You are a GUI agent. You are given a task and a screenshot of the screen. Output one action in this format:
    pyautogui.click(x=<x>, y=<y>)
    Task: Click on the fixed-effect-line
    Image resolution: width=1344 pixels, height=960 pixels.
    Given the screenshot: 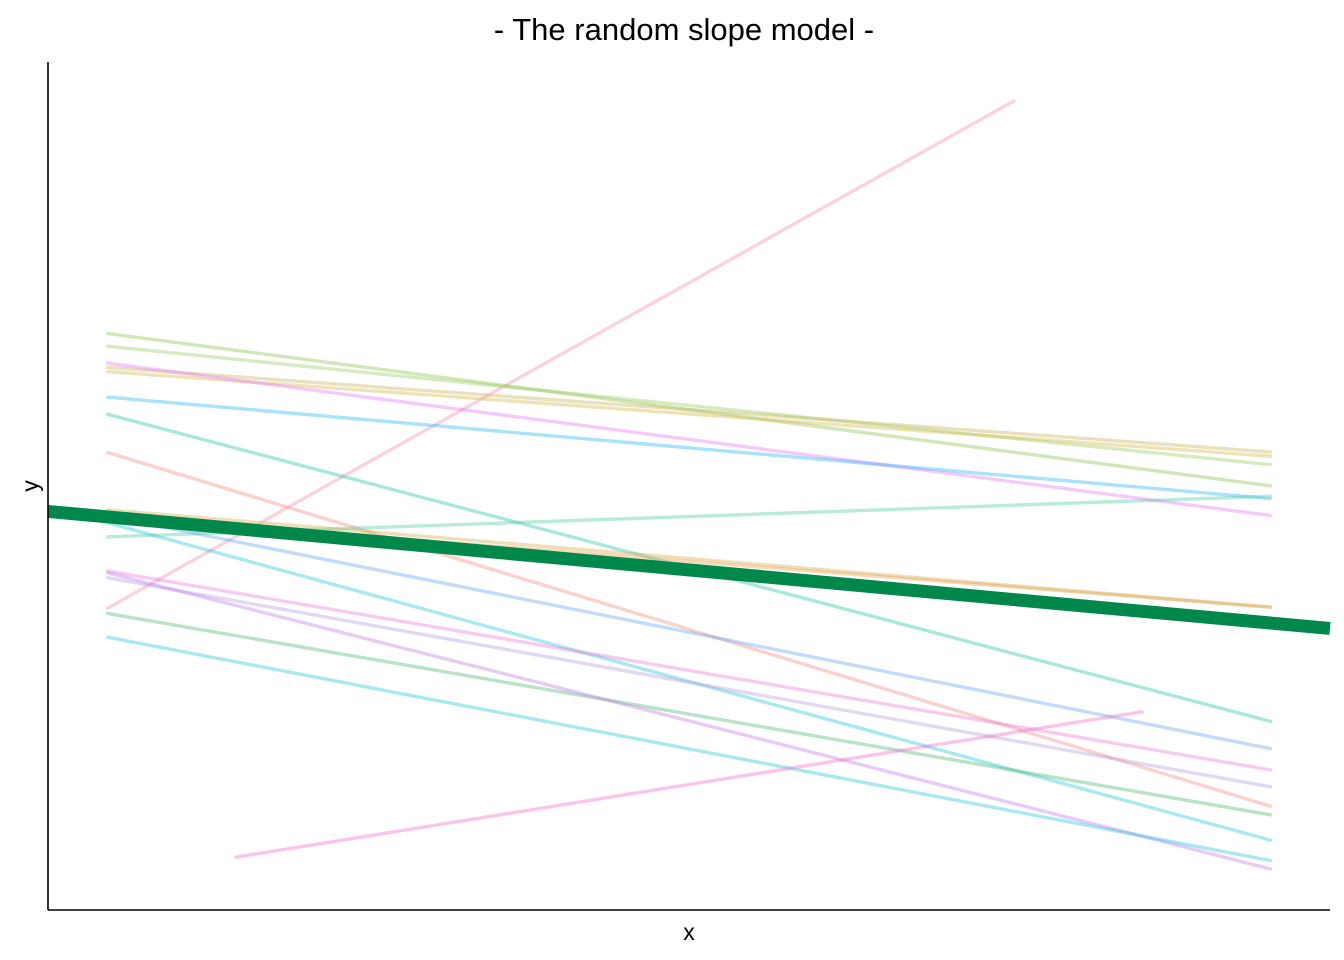 What is the action you would take?
    pyautogui.click(x=689, y=569)
    